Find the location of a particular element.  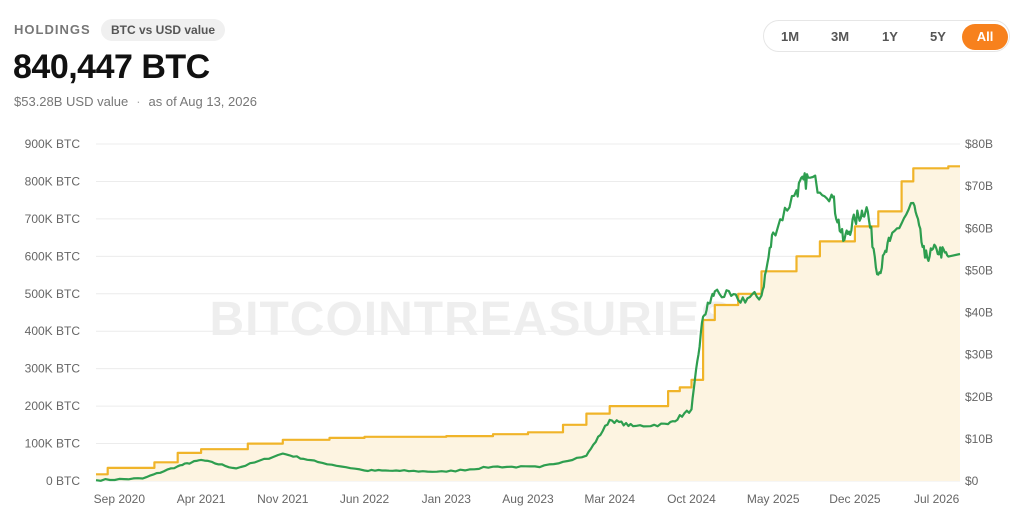

x-axis-tick-label: Oct 2024 is located at coordinates (691, 499).